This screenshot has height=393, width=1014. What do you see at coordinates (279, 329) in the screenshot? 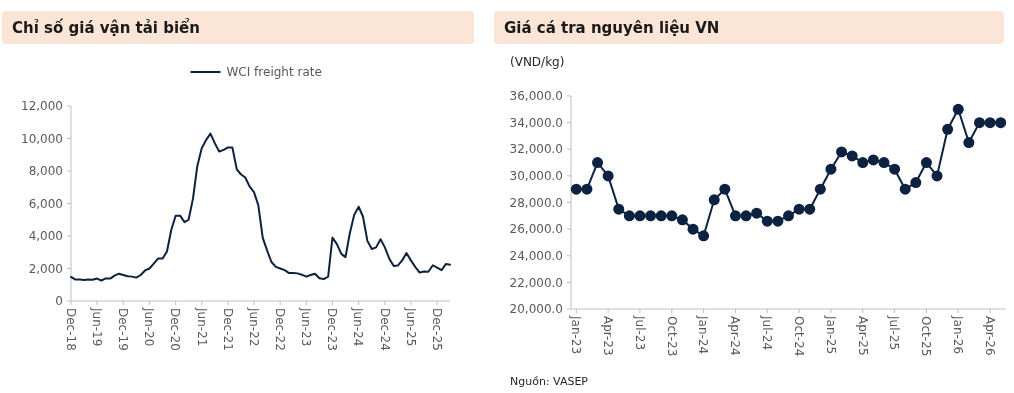
I see `x-tick-label: Dec-22` at bounding box center [279, 329].